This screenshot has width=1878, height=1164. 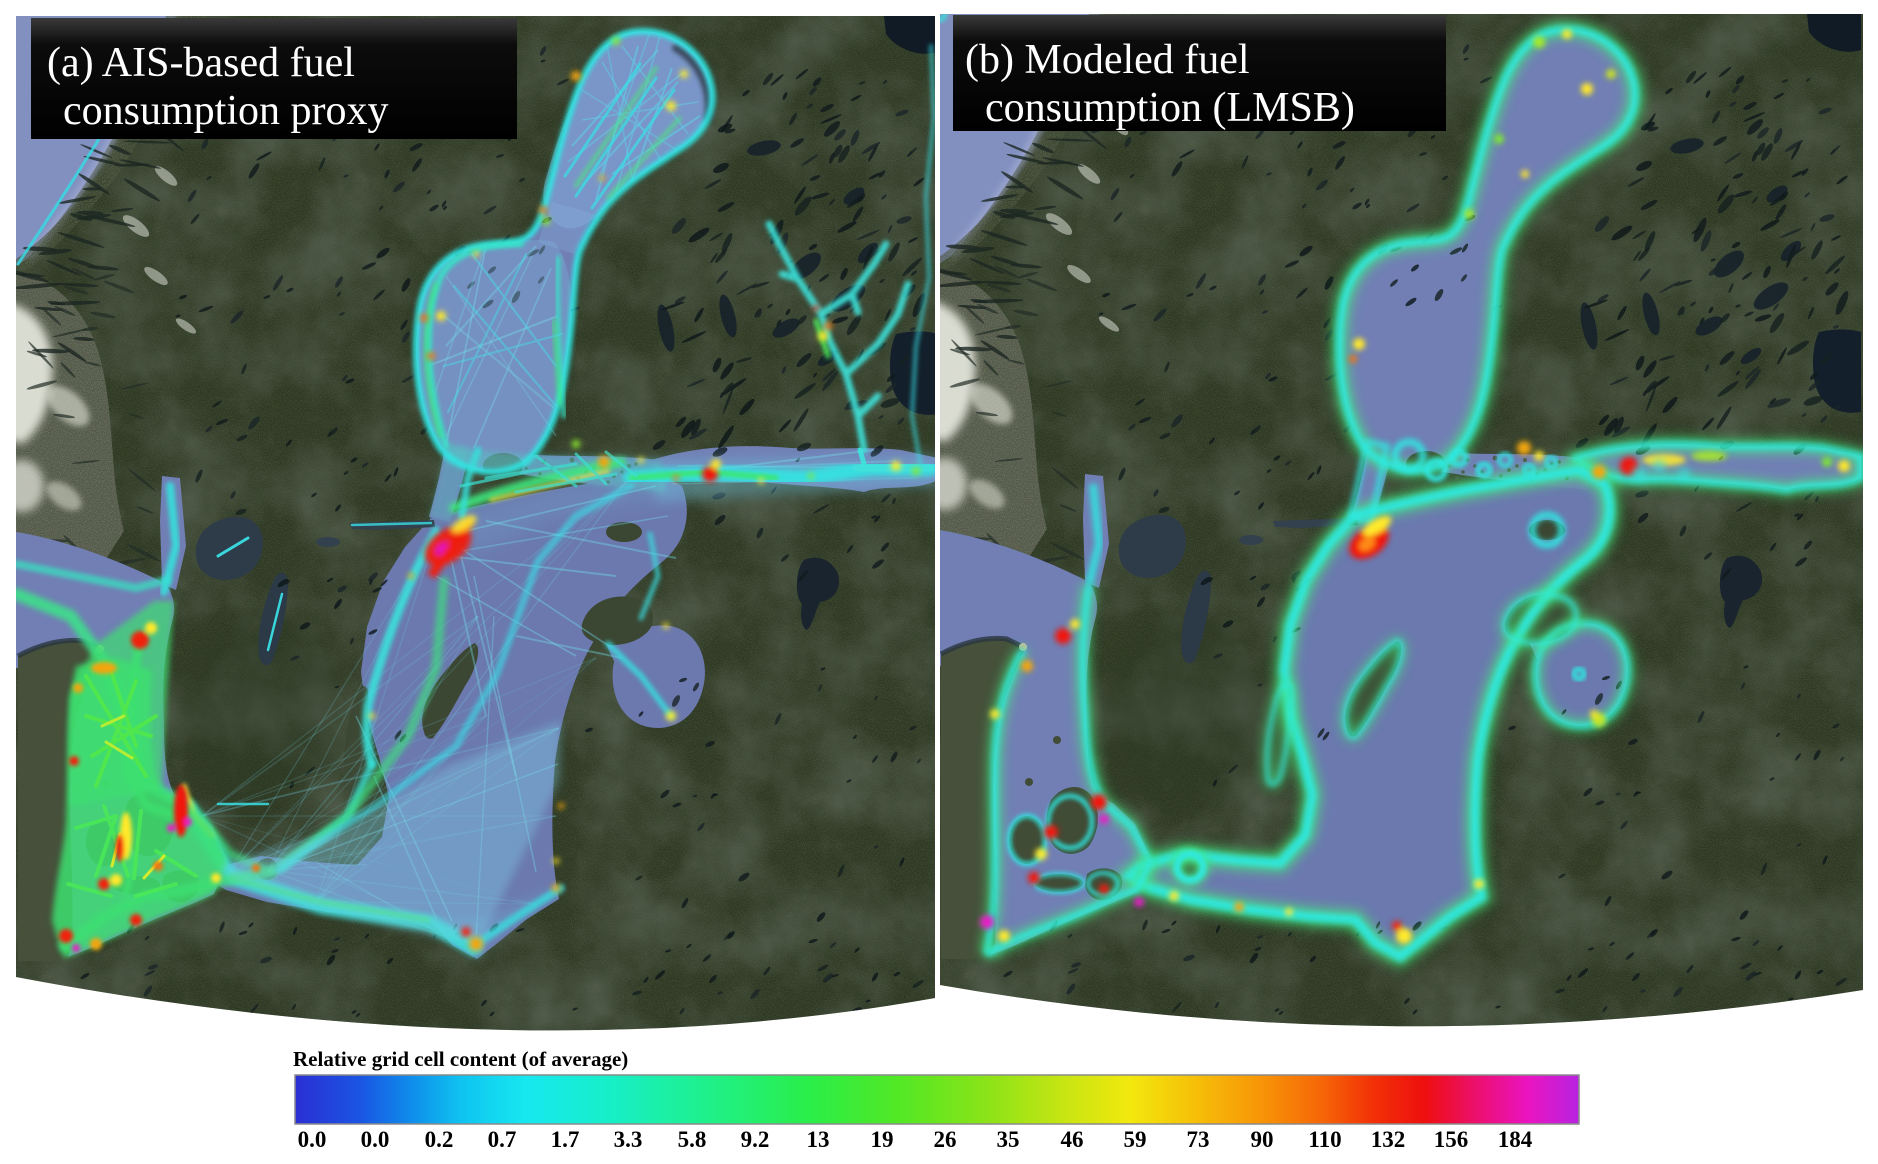 I want to click on svg-text: 90, so click(x=1262, y=1139).